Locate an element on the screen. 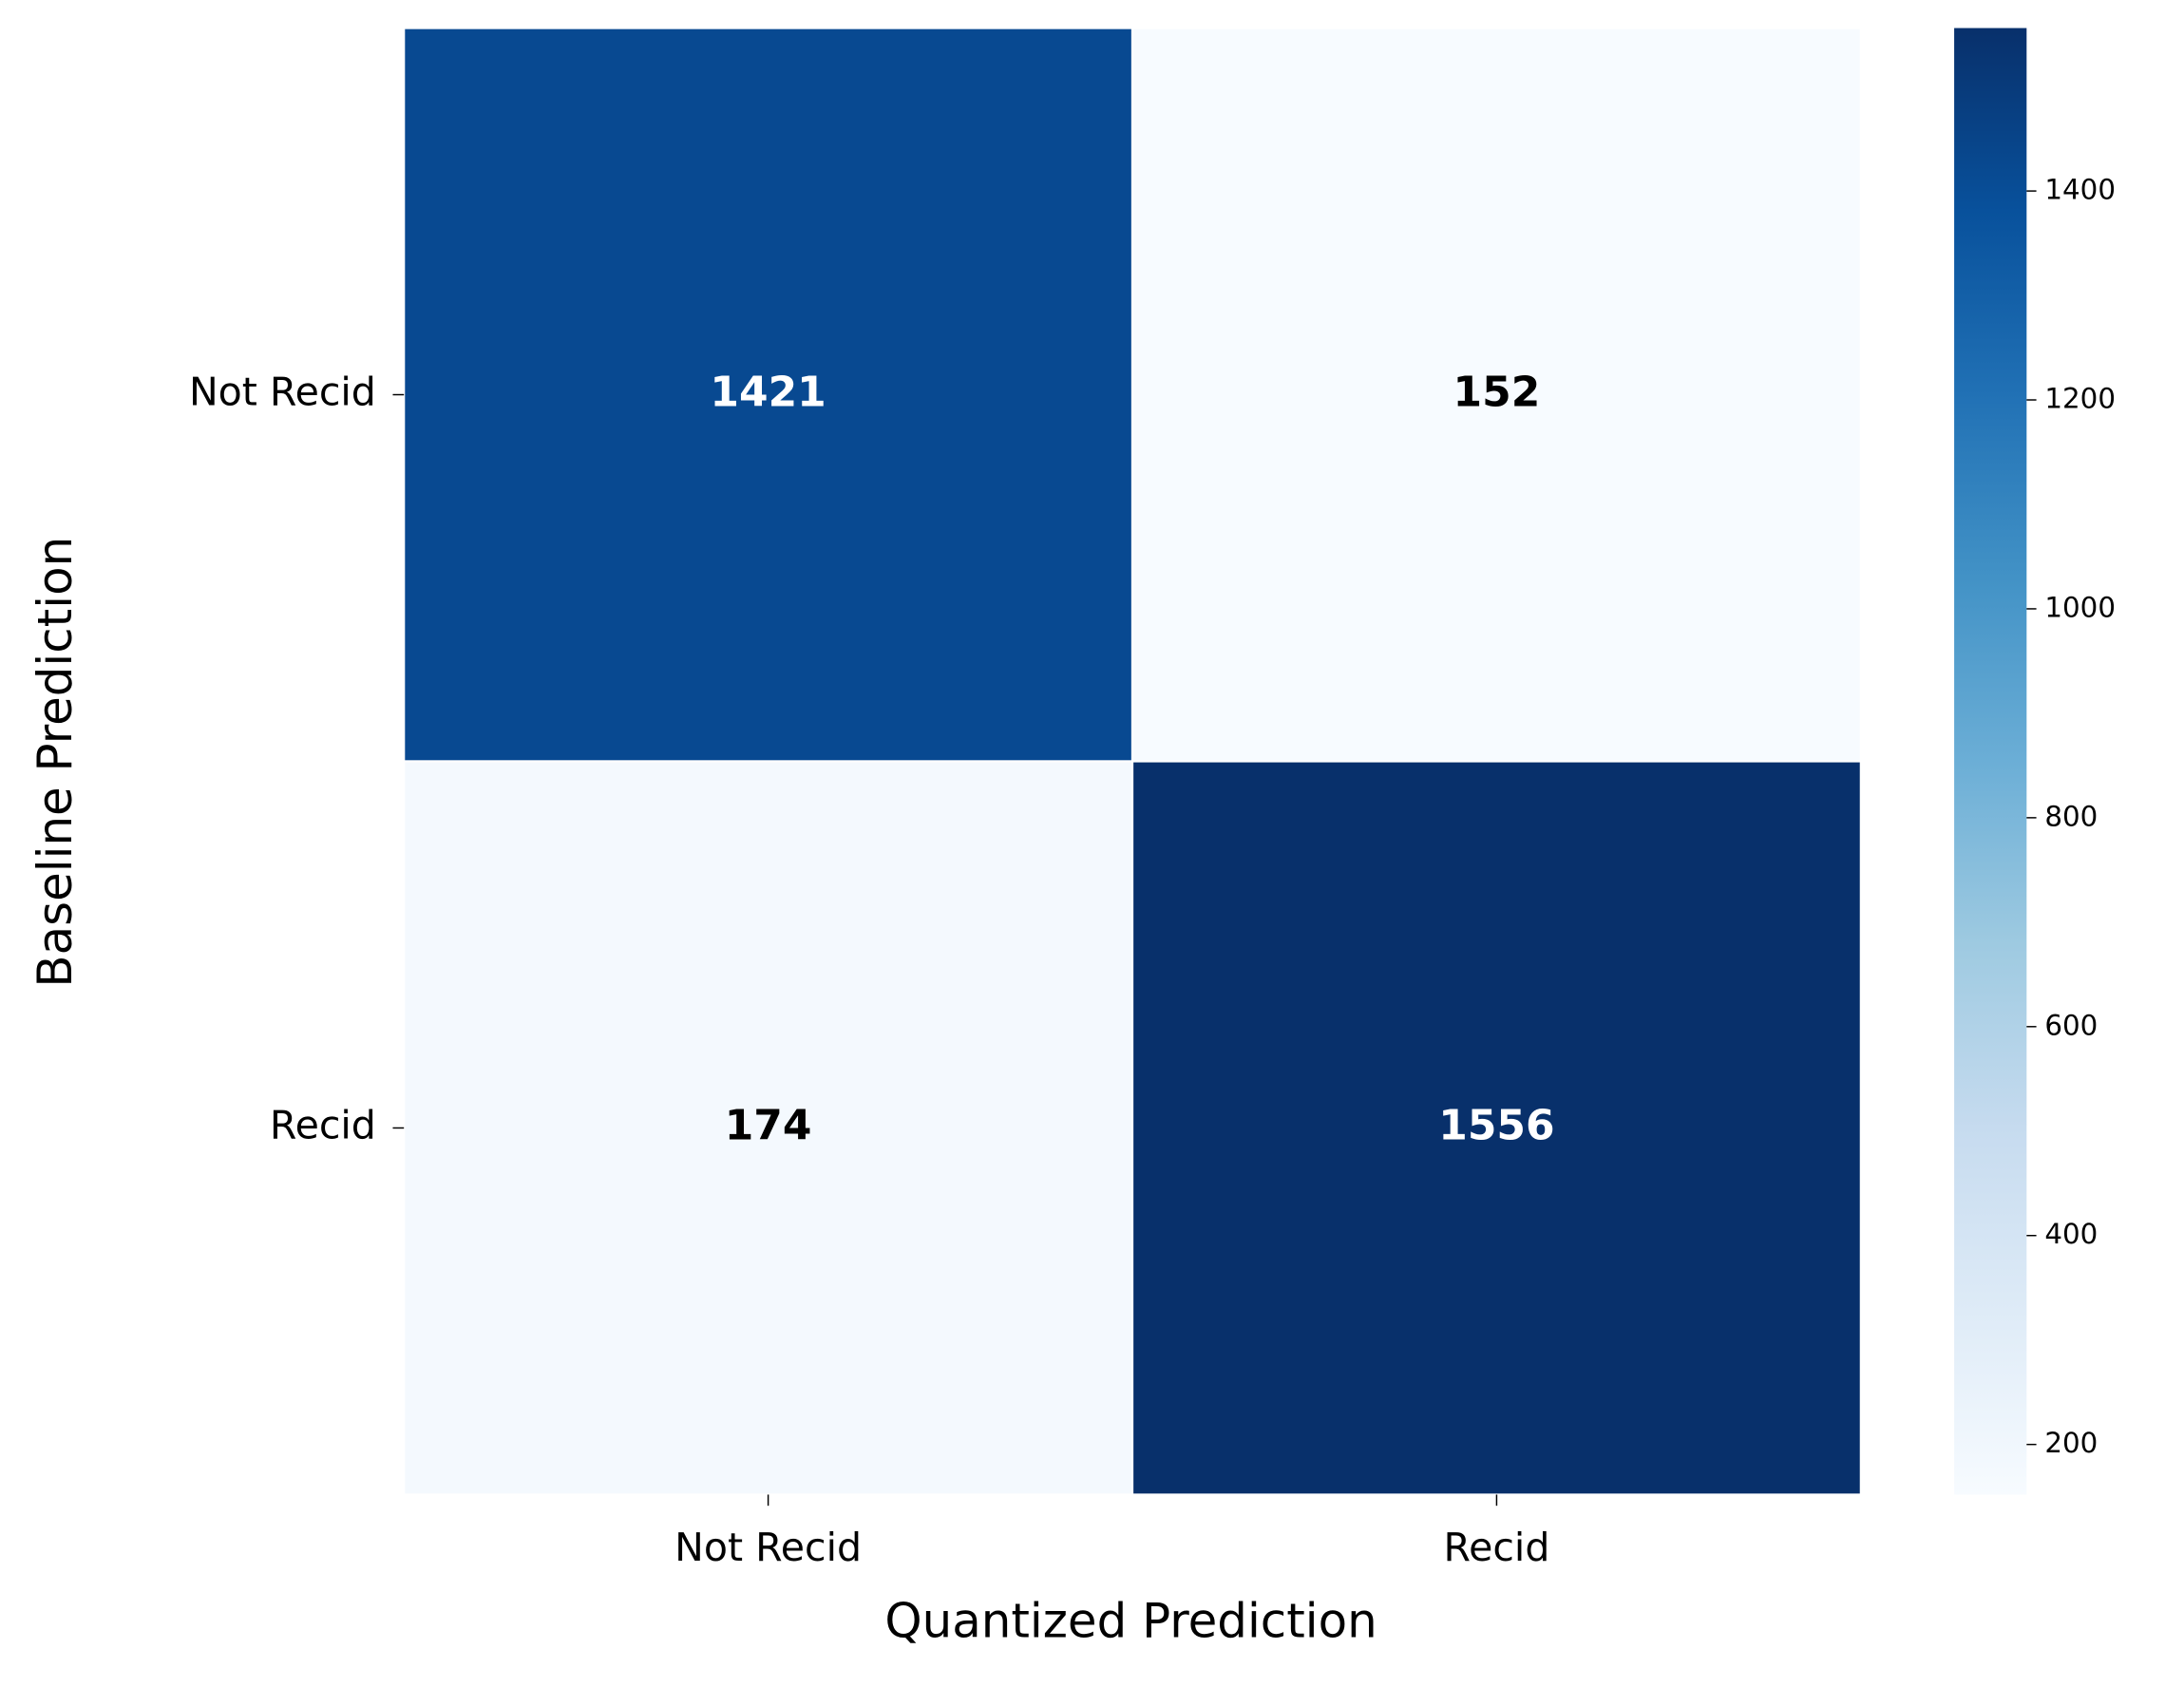 The height and width of the screenshot is (1687, 2184). cell-label: 1421 is located at coordinates (768, 393).